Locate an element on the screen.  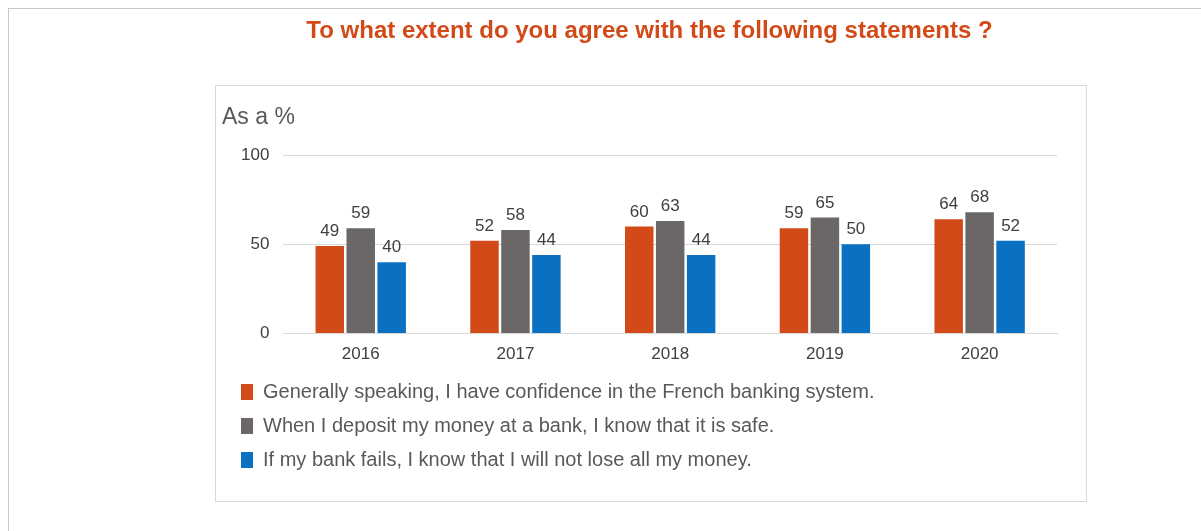
data-label: 64 is located at coordinates (949, 204).